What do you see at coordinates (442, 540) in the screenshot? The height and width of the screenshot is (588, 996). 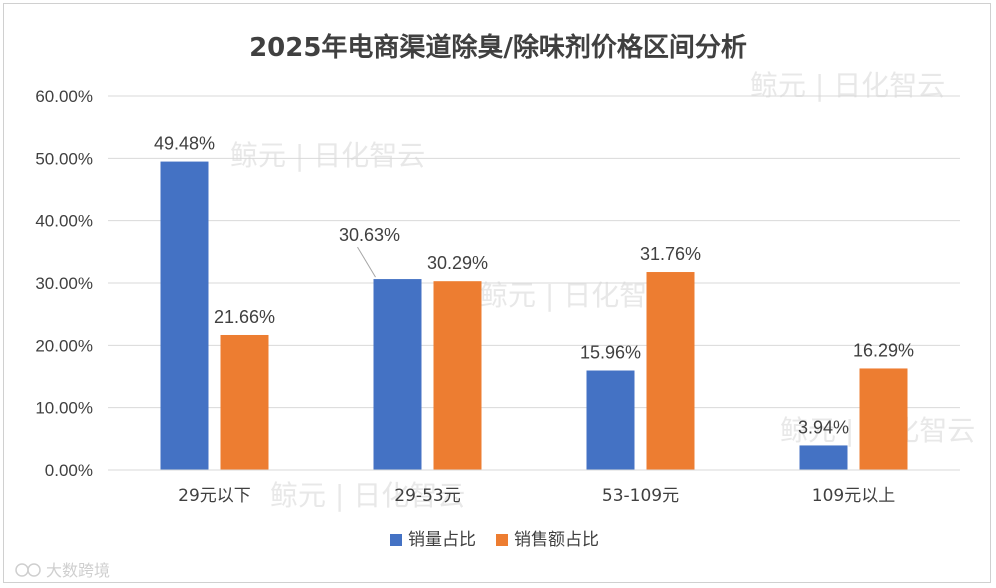 I see `legend-label: 销量占比` at bounding box center [442, 540].